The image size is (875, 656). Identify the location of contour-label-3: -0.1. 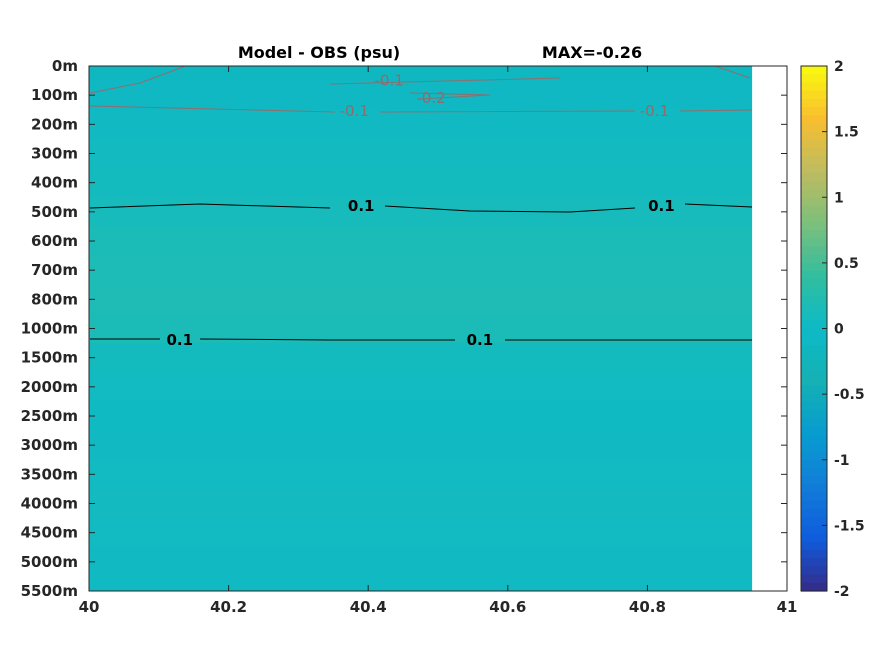
(654, 111).